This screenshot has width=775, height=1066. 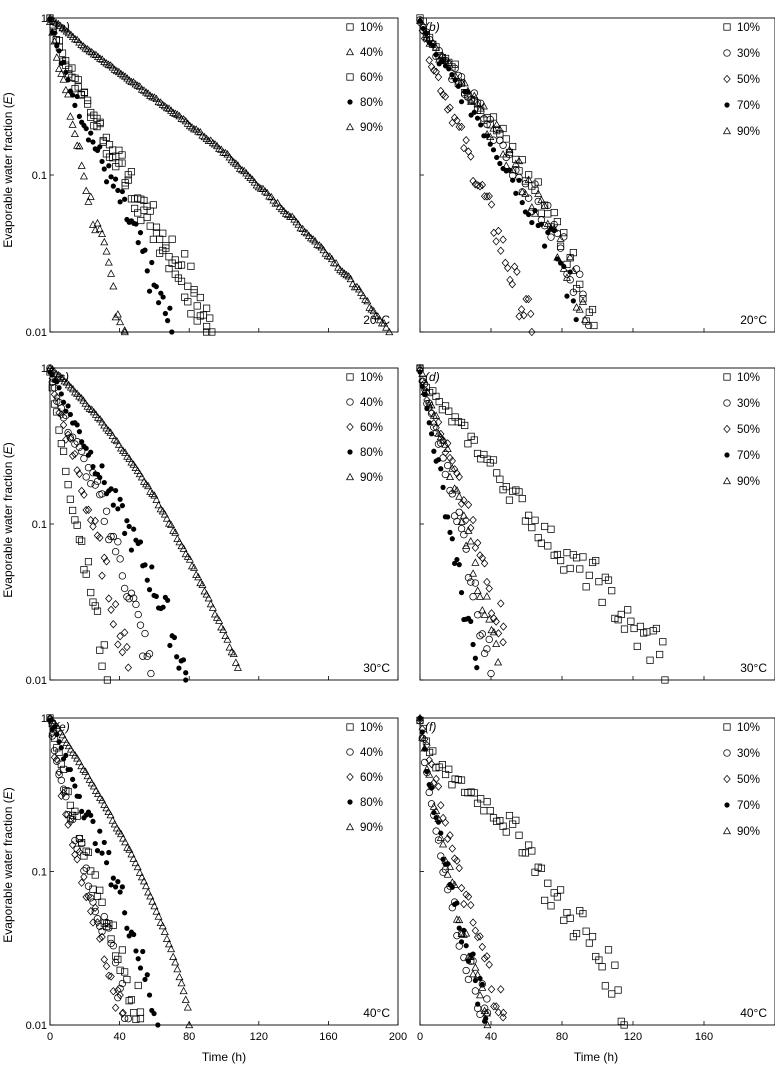 I want to click on panel-label-close: ), so click(x=67, y=727).